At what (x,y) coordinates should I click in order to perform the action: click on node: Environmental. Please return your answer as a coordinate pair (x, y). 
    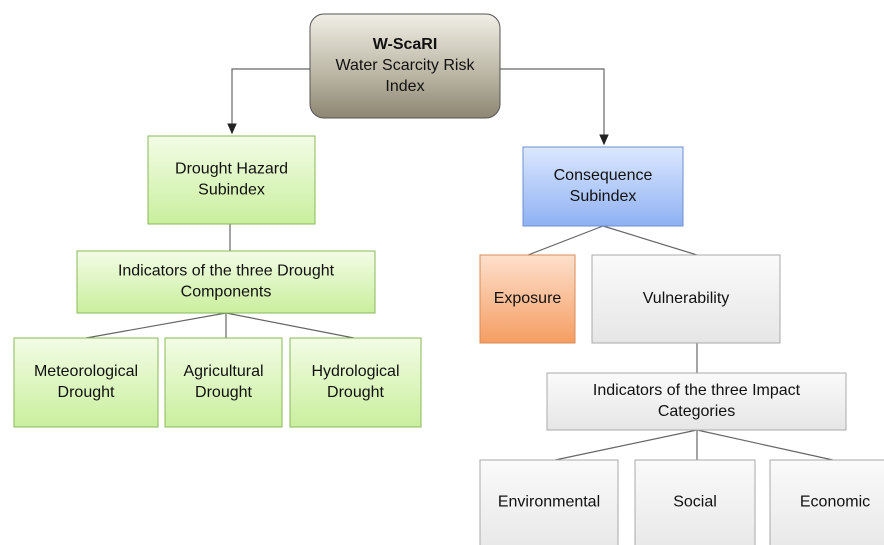
    Looking at the image, I should click on (549, 502).